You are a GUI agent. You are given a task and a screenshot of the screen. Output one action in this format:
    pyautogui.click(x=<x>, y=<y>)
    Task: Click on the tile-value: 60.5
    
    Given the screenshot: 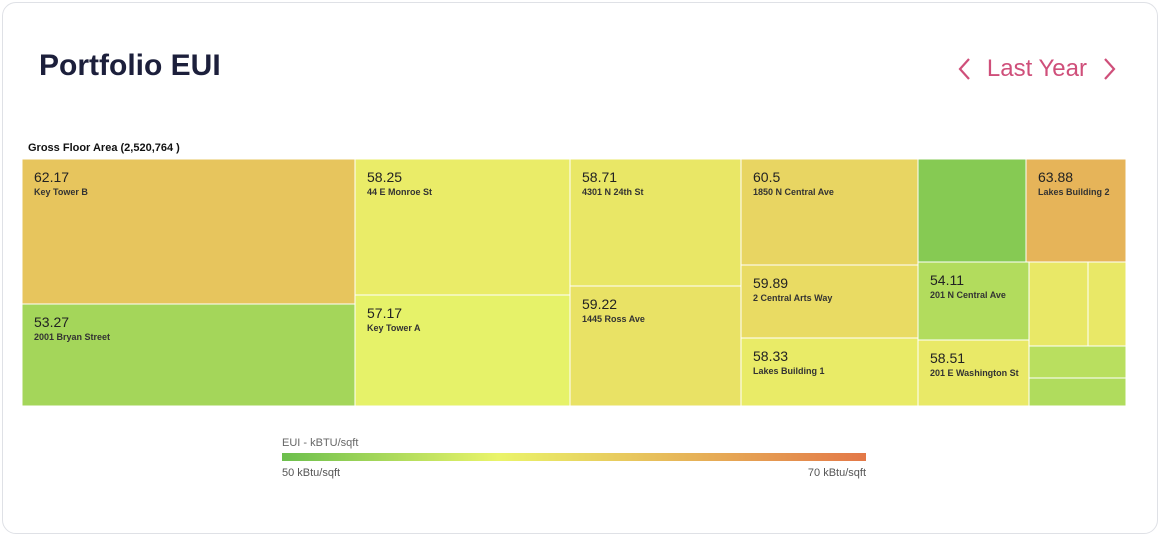 What is the action you would take?
    pyautogui.click(x=766, y=177)
    